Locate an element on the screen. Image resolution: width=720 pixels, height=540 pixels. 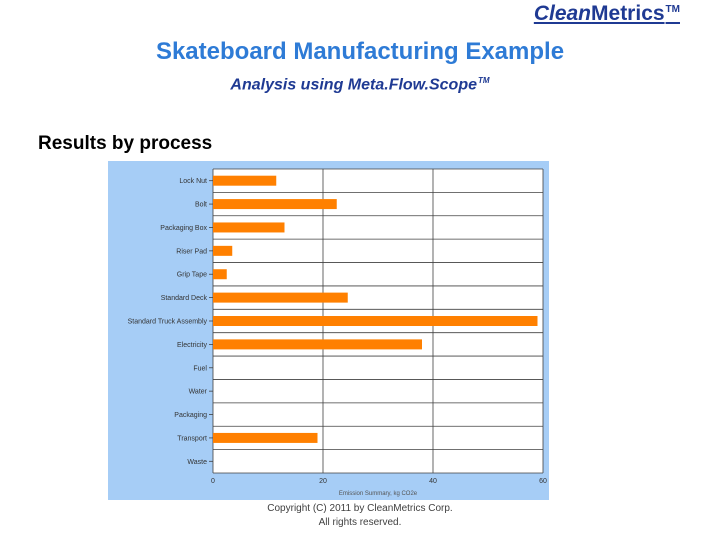
page-title: Skateboard Manufacturing Example is located at coordinates (360, 51).